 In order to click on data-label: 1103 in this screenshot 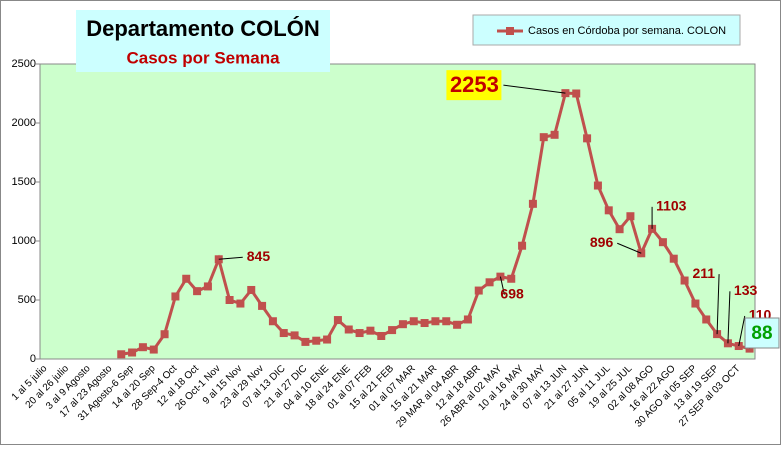, I will do `click(671, 206)`.